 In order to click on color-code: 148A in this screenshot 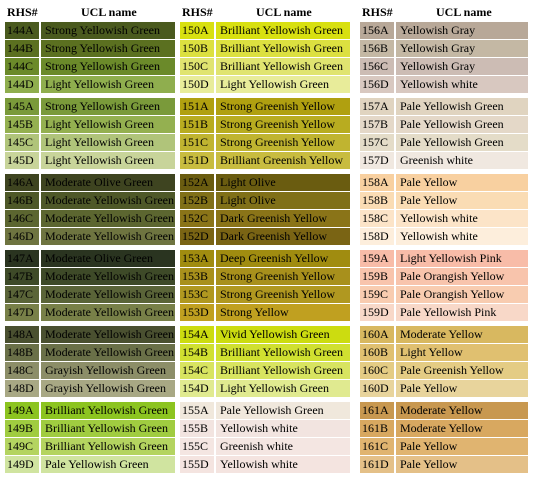, I will do `click(22, 334)`.